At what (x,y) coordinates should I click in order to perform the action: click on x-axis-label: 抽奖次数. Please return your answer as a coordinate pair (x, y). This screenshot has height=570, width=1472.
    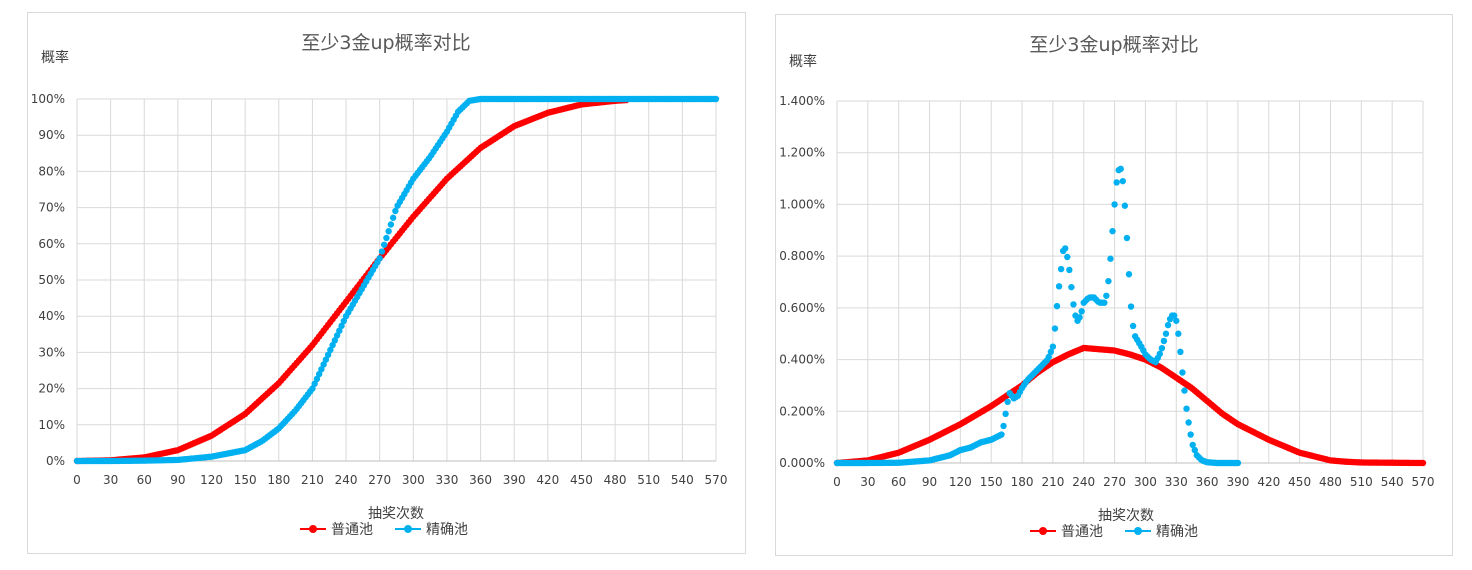
    Looking at the image, I should click on (1126, 515).